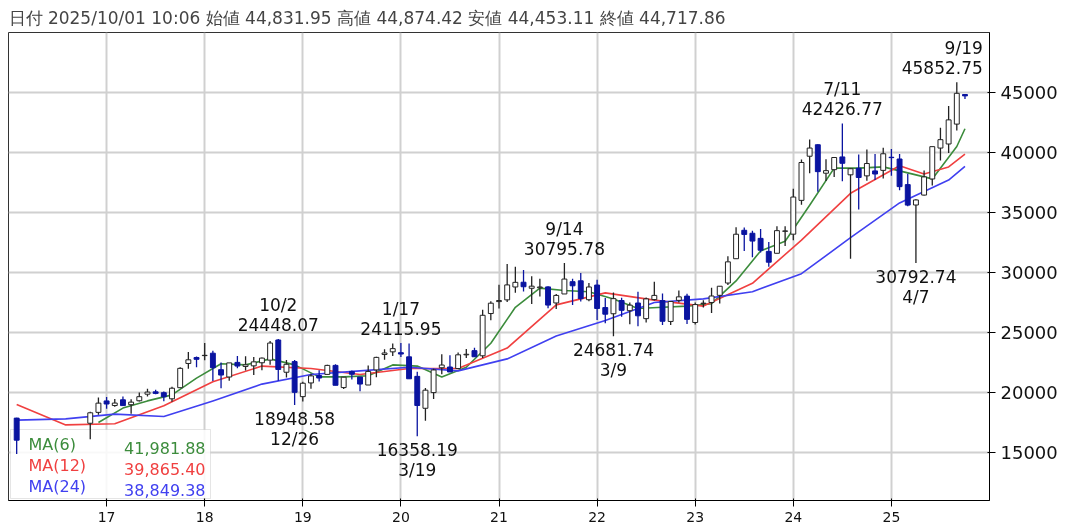 Image resolution: width=1065 pixels, height=527 pixels. What do you see at coordinates (204, 516) in the screenshot?
I see `x-tick-label: 18` at bounding box center [204, 516].